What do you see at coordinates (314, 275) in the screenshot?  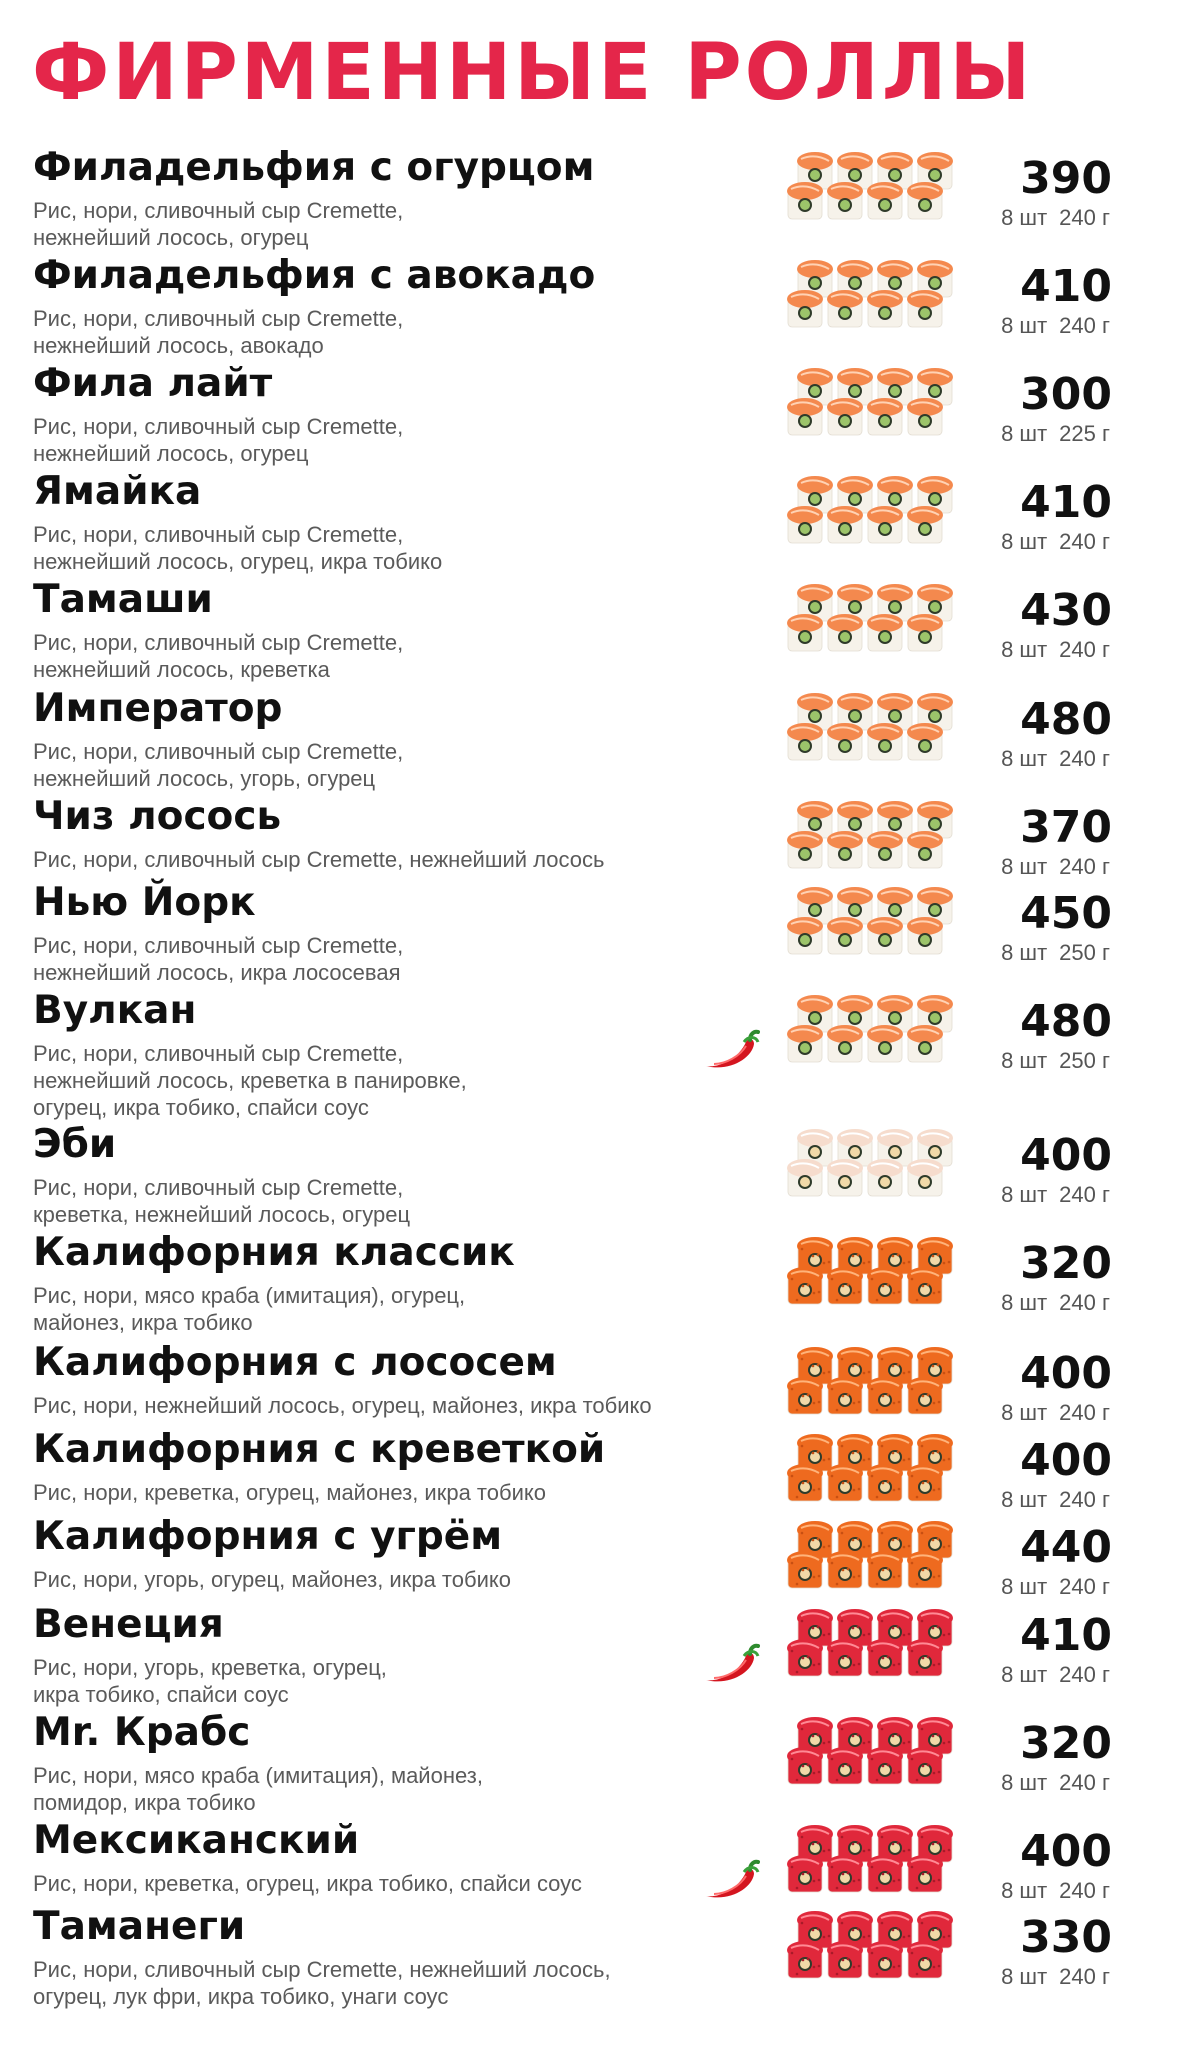 I see `item-name: Филадельфия с авокадо` at bounding box center [314, 275].